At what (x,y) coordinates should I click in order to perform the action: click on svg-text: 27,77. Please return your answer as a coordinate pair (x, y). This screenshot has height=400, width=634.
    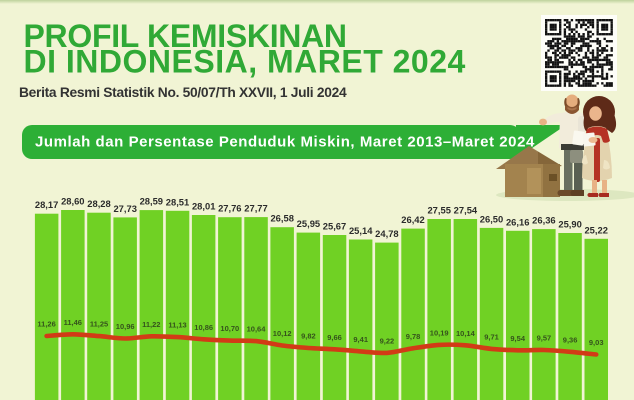
    Looking at the image, I should click on (255, 208).